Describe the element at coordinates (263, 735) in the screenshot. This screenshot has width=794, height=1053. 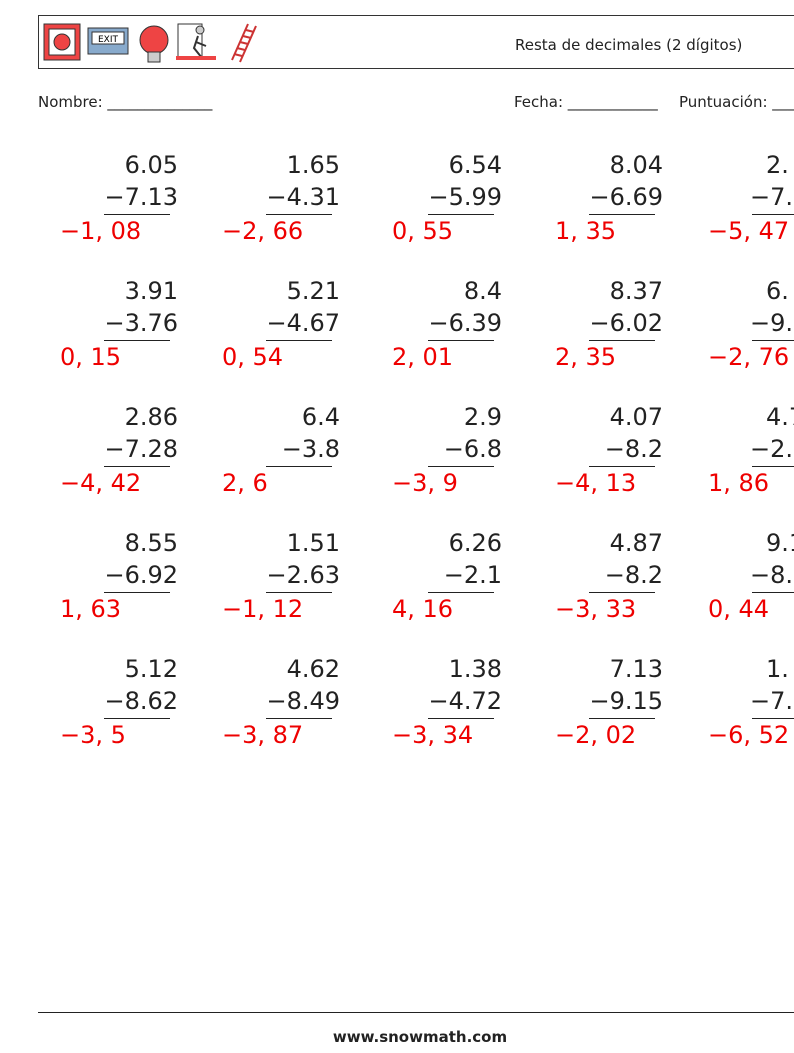
I see `answer: −3, 87` at that location.